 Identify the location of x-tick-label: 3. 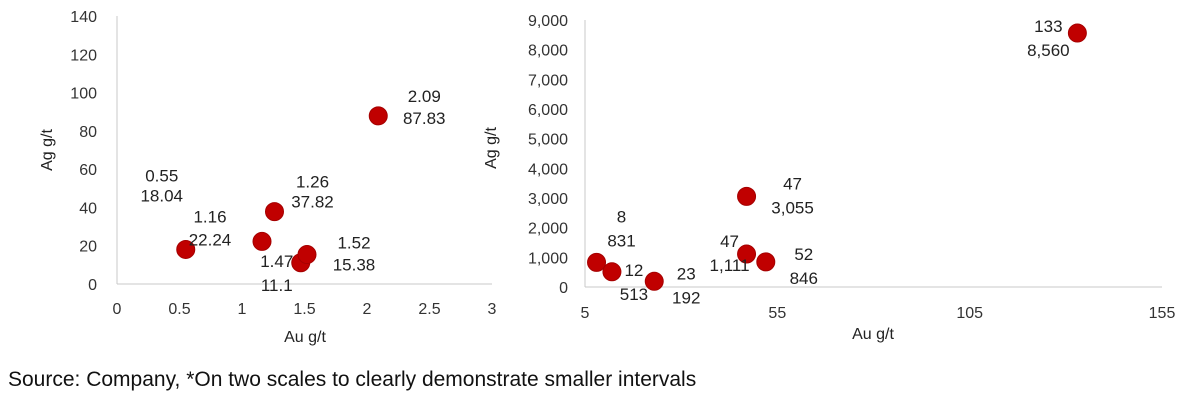
(492, 309).